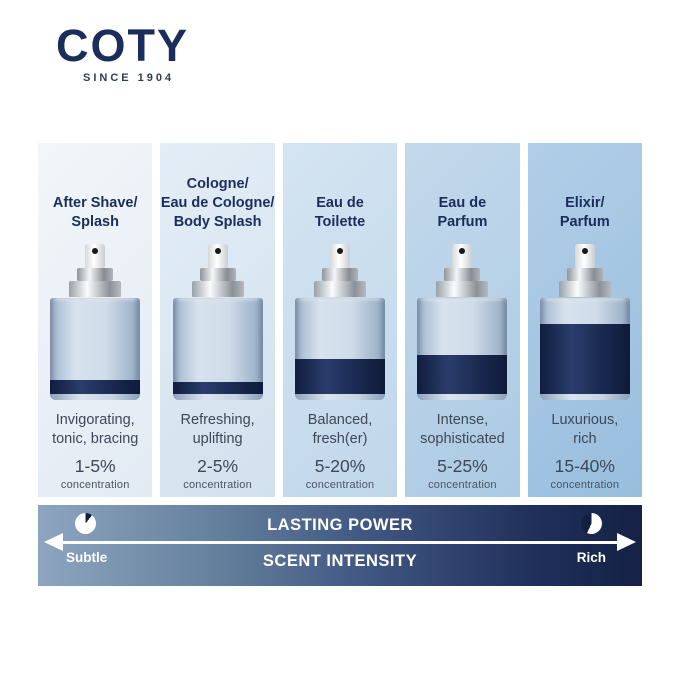 Image resolution: width=679 pixels, height=679 pixels. I want to click on column-title-line: After Shave/, so click(95, 203).